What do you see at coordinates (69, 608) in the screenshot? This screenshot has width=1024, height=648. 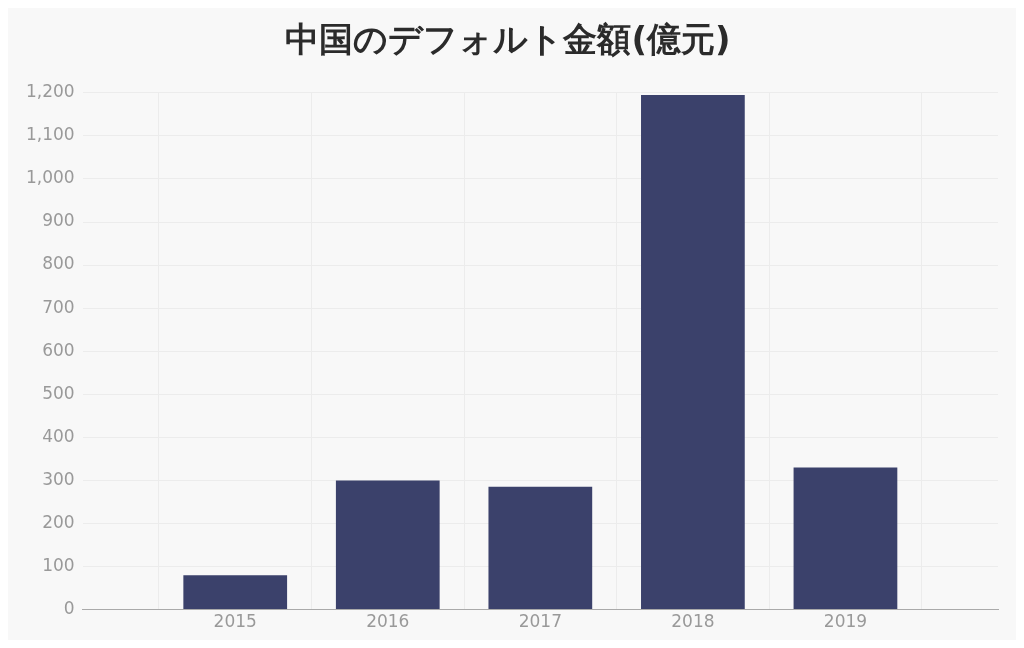 I see `y-tick-label: 0` at bounding box center [69, 608].